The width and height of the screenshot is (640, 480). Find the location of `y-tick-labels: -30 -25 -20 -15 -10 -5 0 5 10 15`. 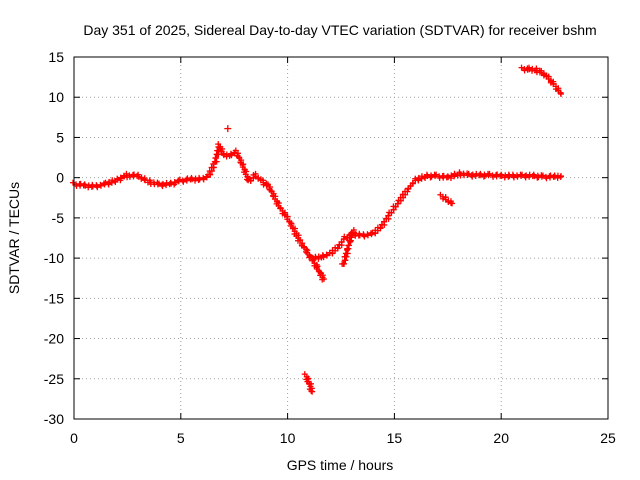

y-tick-labels: -30 -25 -20 -15 -10 -5 0 5 10 15 is located at coordinates (54, 238).